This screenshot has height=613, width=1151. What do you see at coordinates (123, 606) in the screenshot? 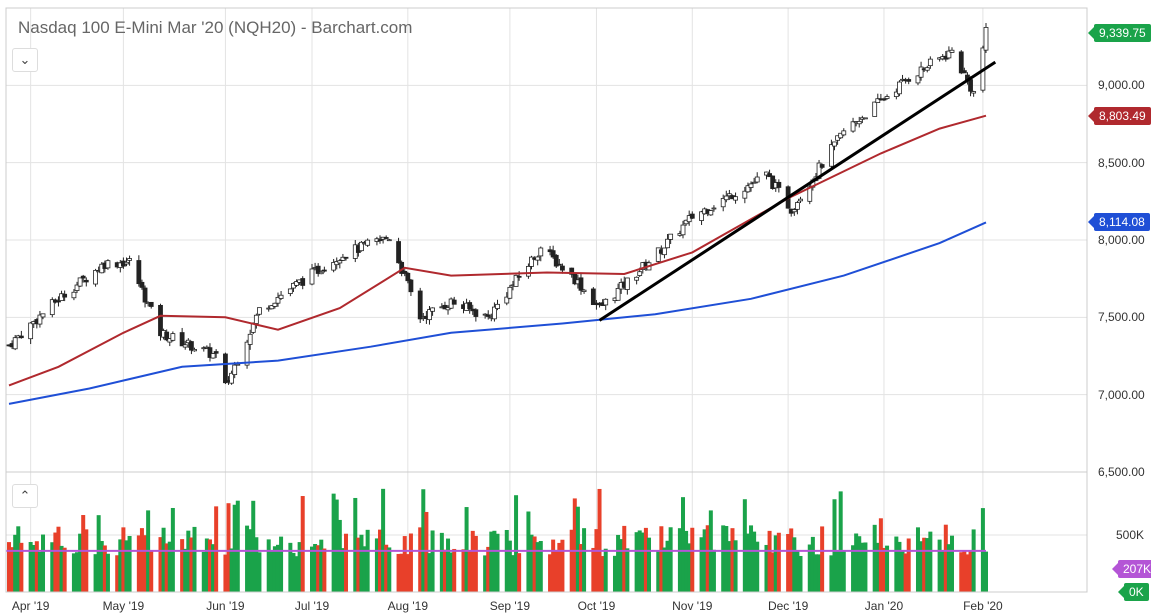
I see `time-tick-label: May '19` at bounding box center [123, 606].